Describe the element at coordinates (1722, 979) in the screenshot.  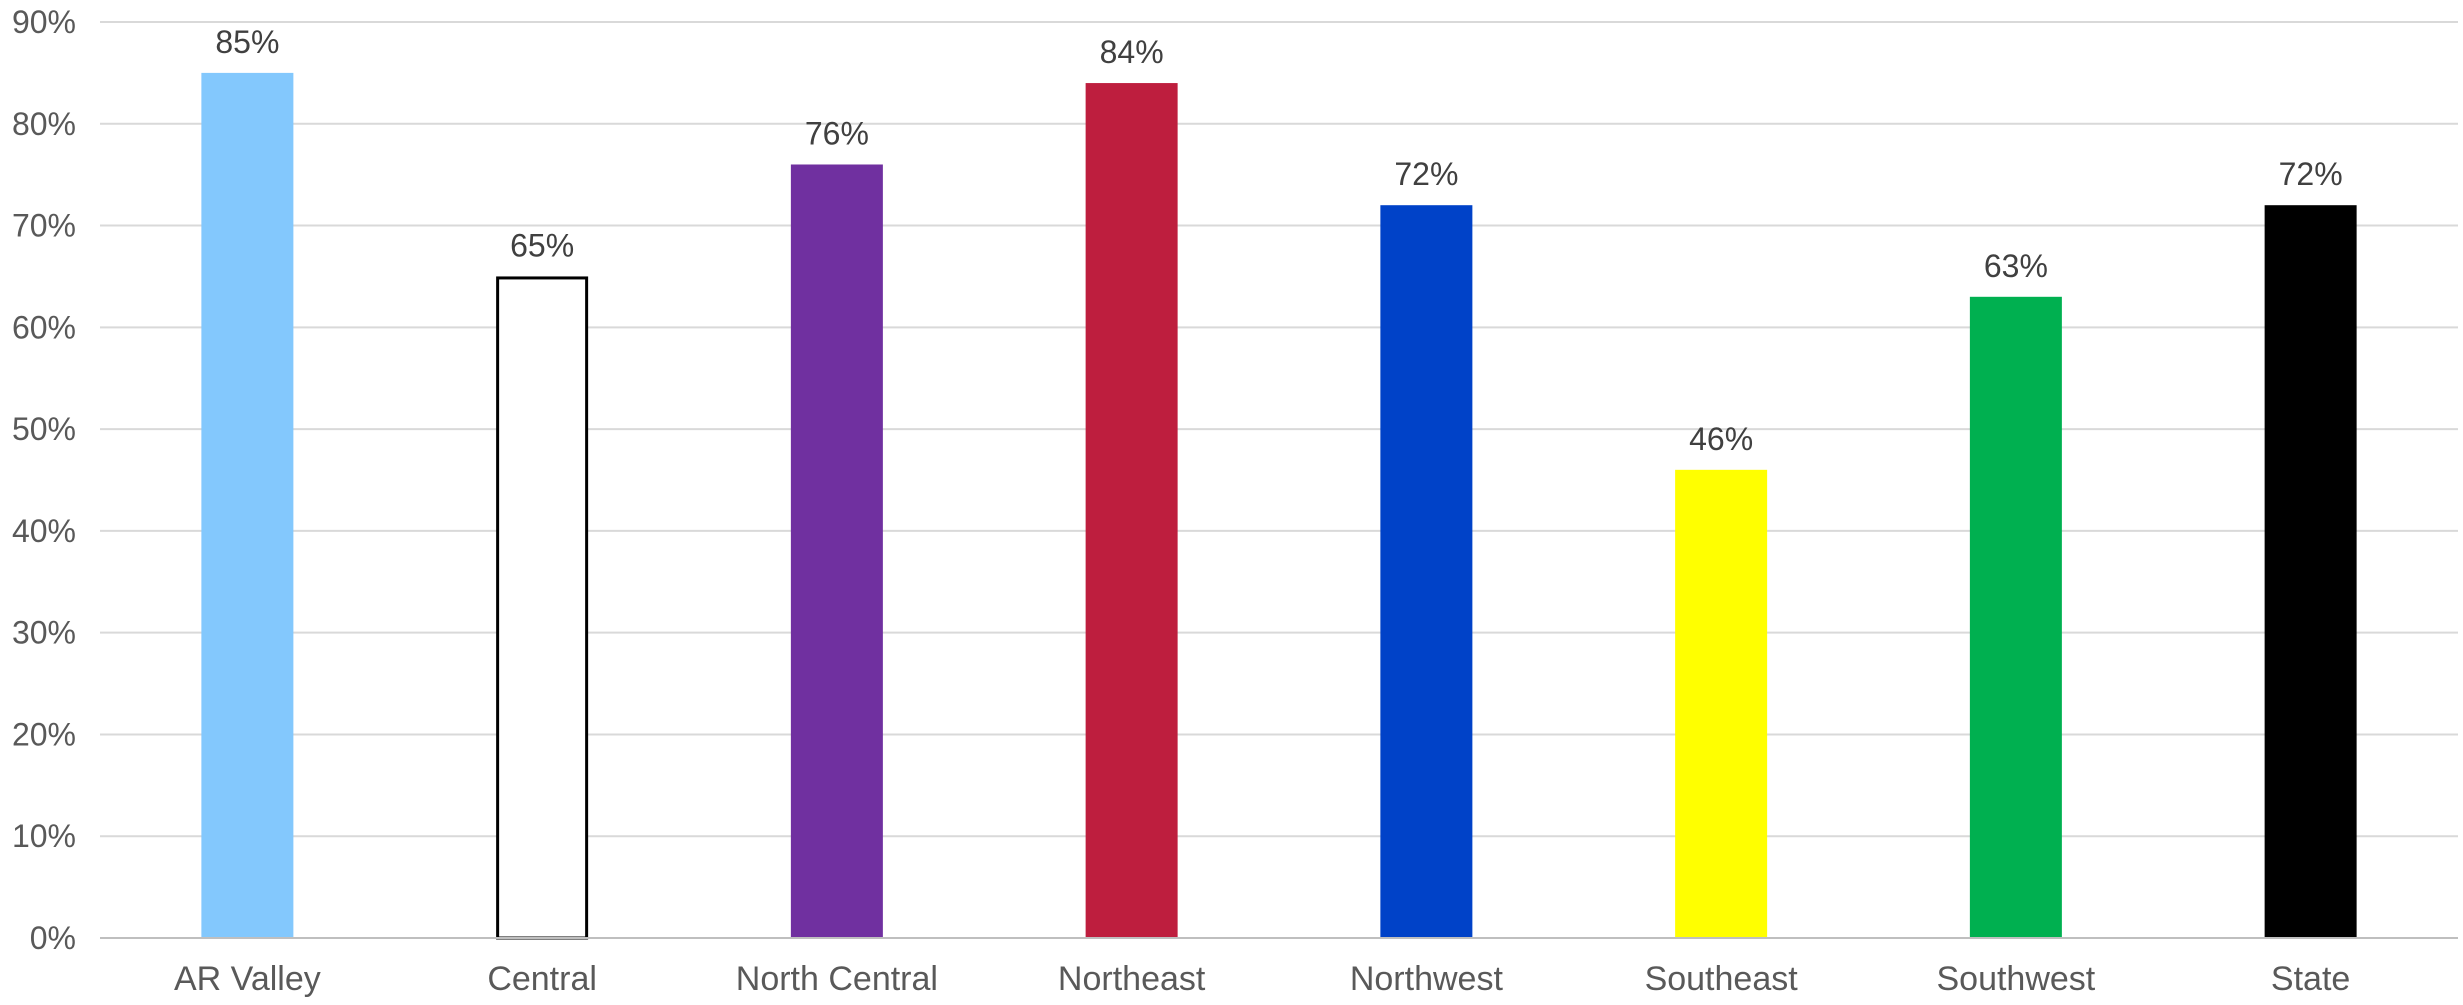
I see `x-category-label: Southeast` at that location.